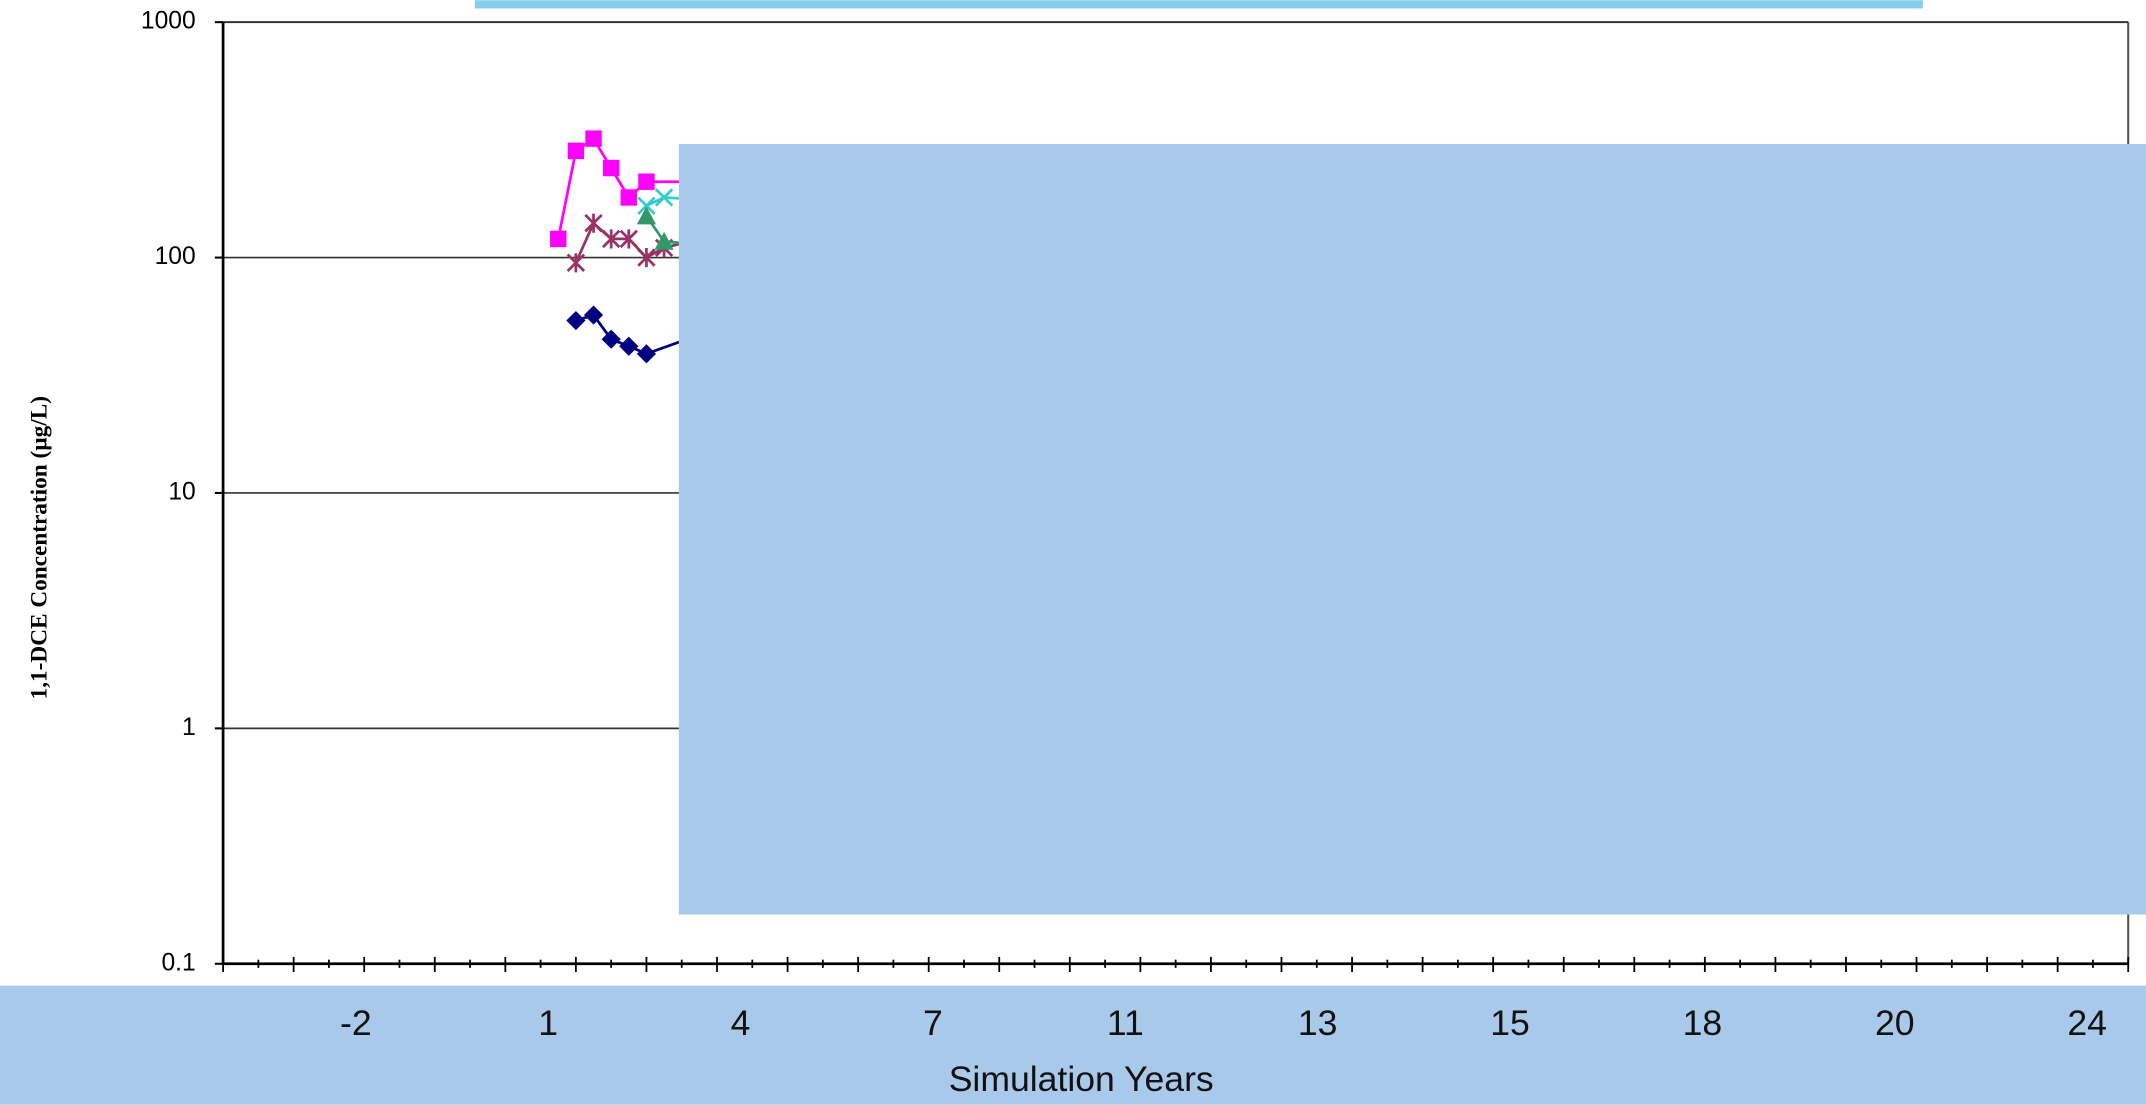 The width and height of the screenshot is (2146, 1105). What do you see at coordinates (1125, 1023) in the screenshot?
I see `x-tick-label: 11` at bounding box center [1125, 1023].